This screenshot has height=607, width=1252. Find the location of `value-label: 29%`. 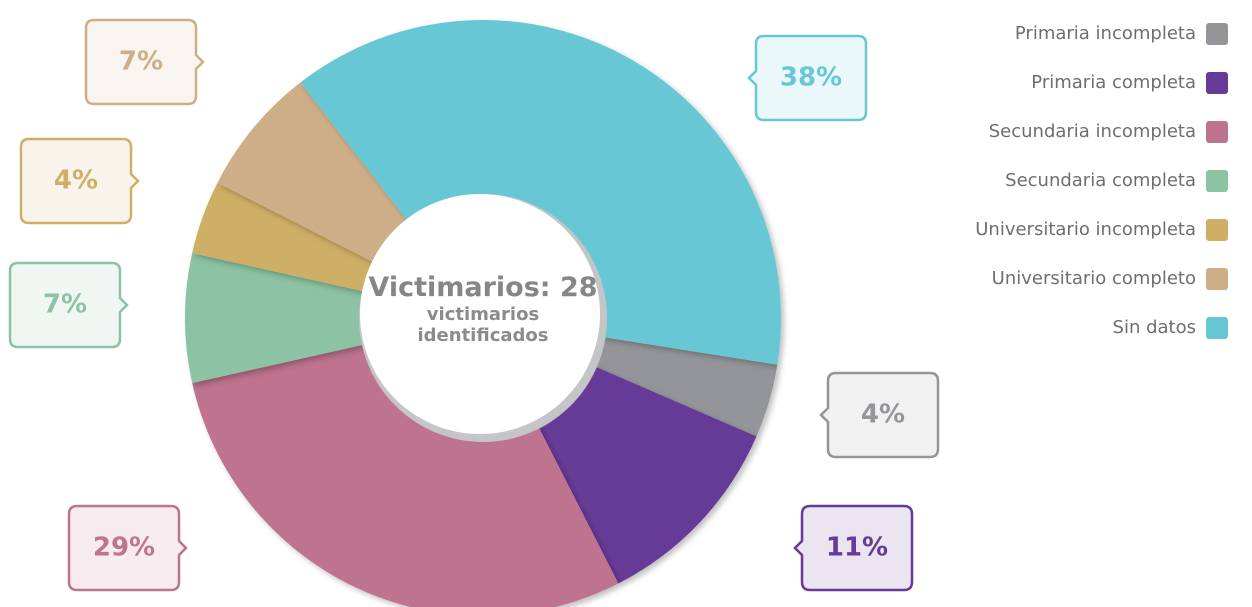

value-label: 29% is located at coordinates (124, 548).